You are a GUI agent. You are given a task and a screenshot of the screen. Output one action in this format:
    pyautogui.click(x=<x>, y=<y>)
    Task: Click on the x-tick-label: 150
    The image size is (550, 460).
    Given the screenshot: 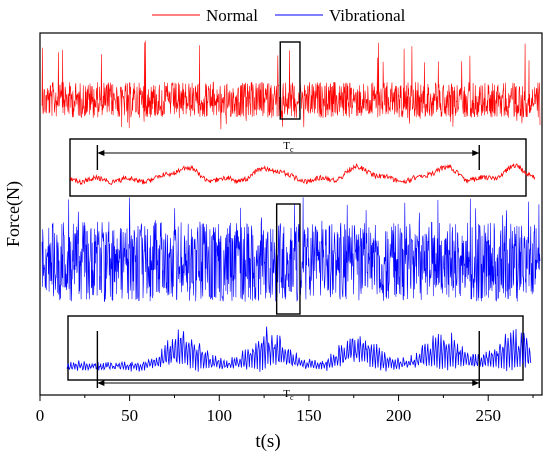 What is the action you would take?
    pyautogui.click(x=309, y=415)
    